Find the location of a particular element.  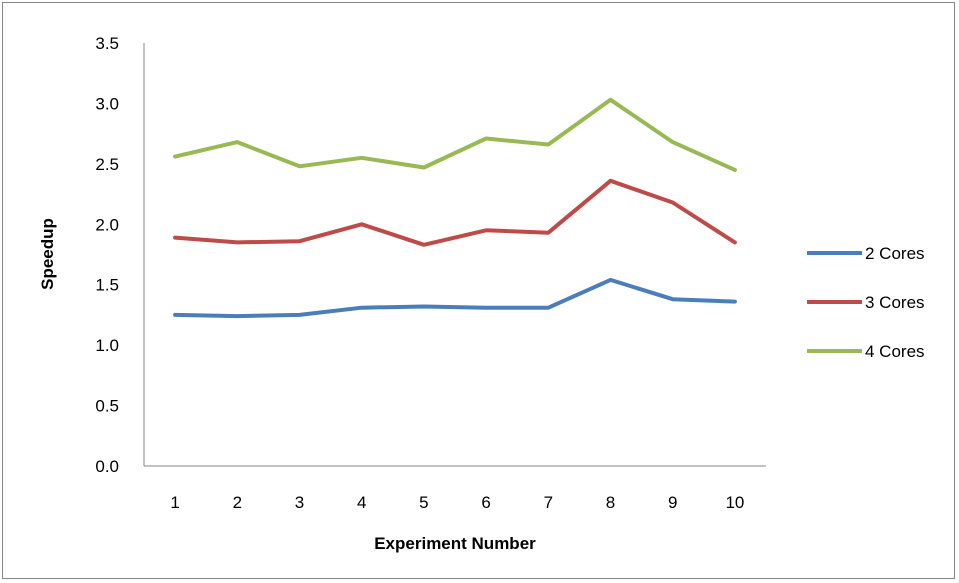

legend-label: 2 Cores is located at coordinates (895, 253).